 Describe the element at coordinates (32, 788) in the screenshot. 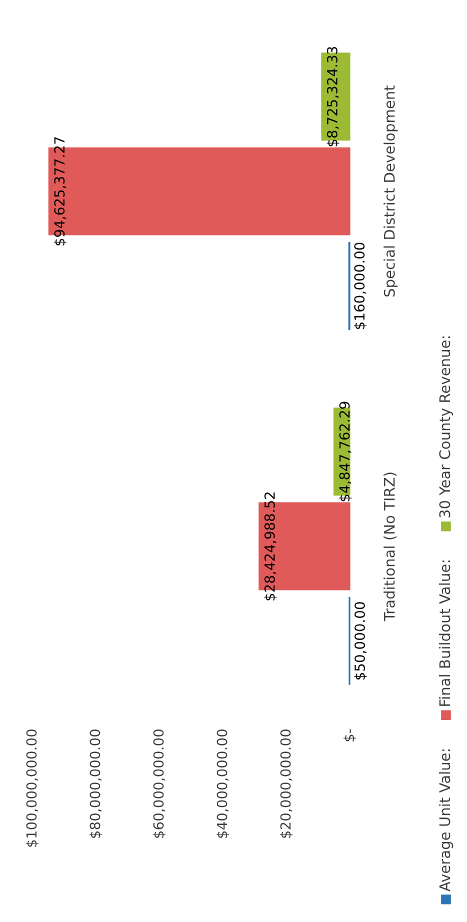

I see `x-tick-label: $100,000,000.00` at that location.